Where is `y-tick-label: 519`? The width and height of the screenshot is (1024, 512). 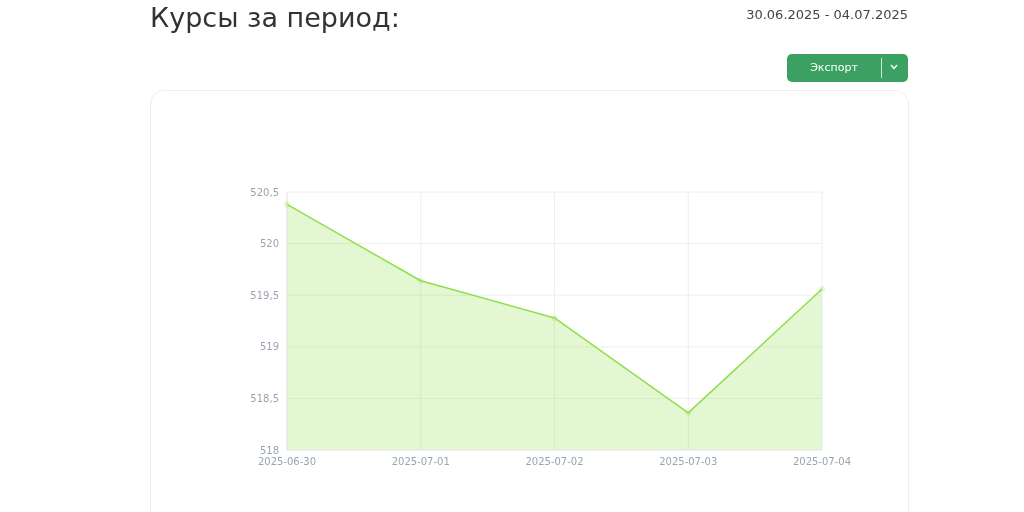 y-tick-label: 519 is located at coordinates (269, 347).